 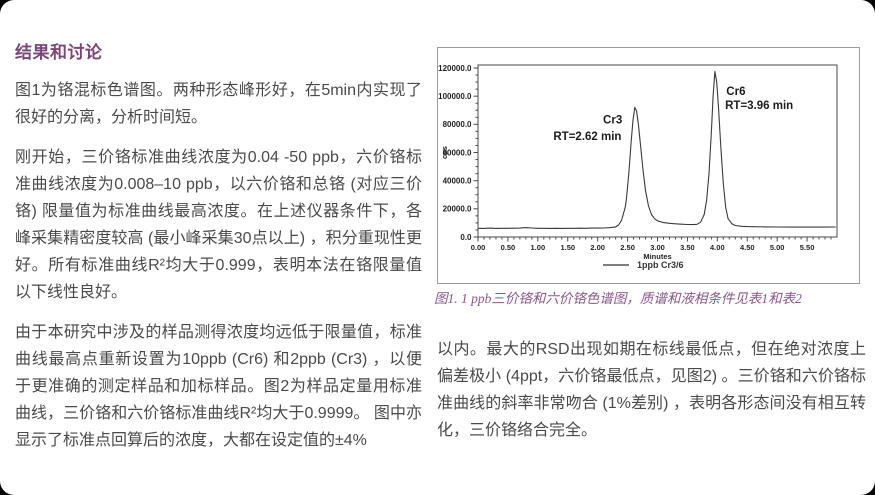 I want to click on x-tick-label: 5.50, so click(x=807, y=247).